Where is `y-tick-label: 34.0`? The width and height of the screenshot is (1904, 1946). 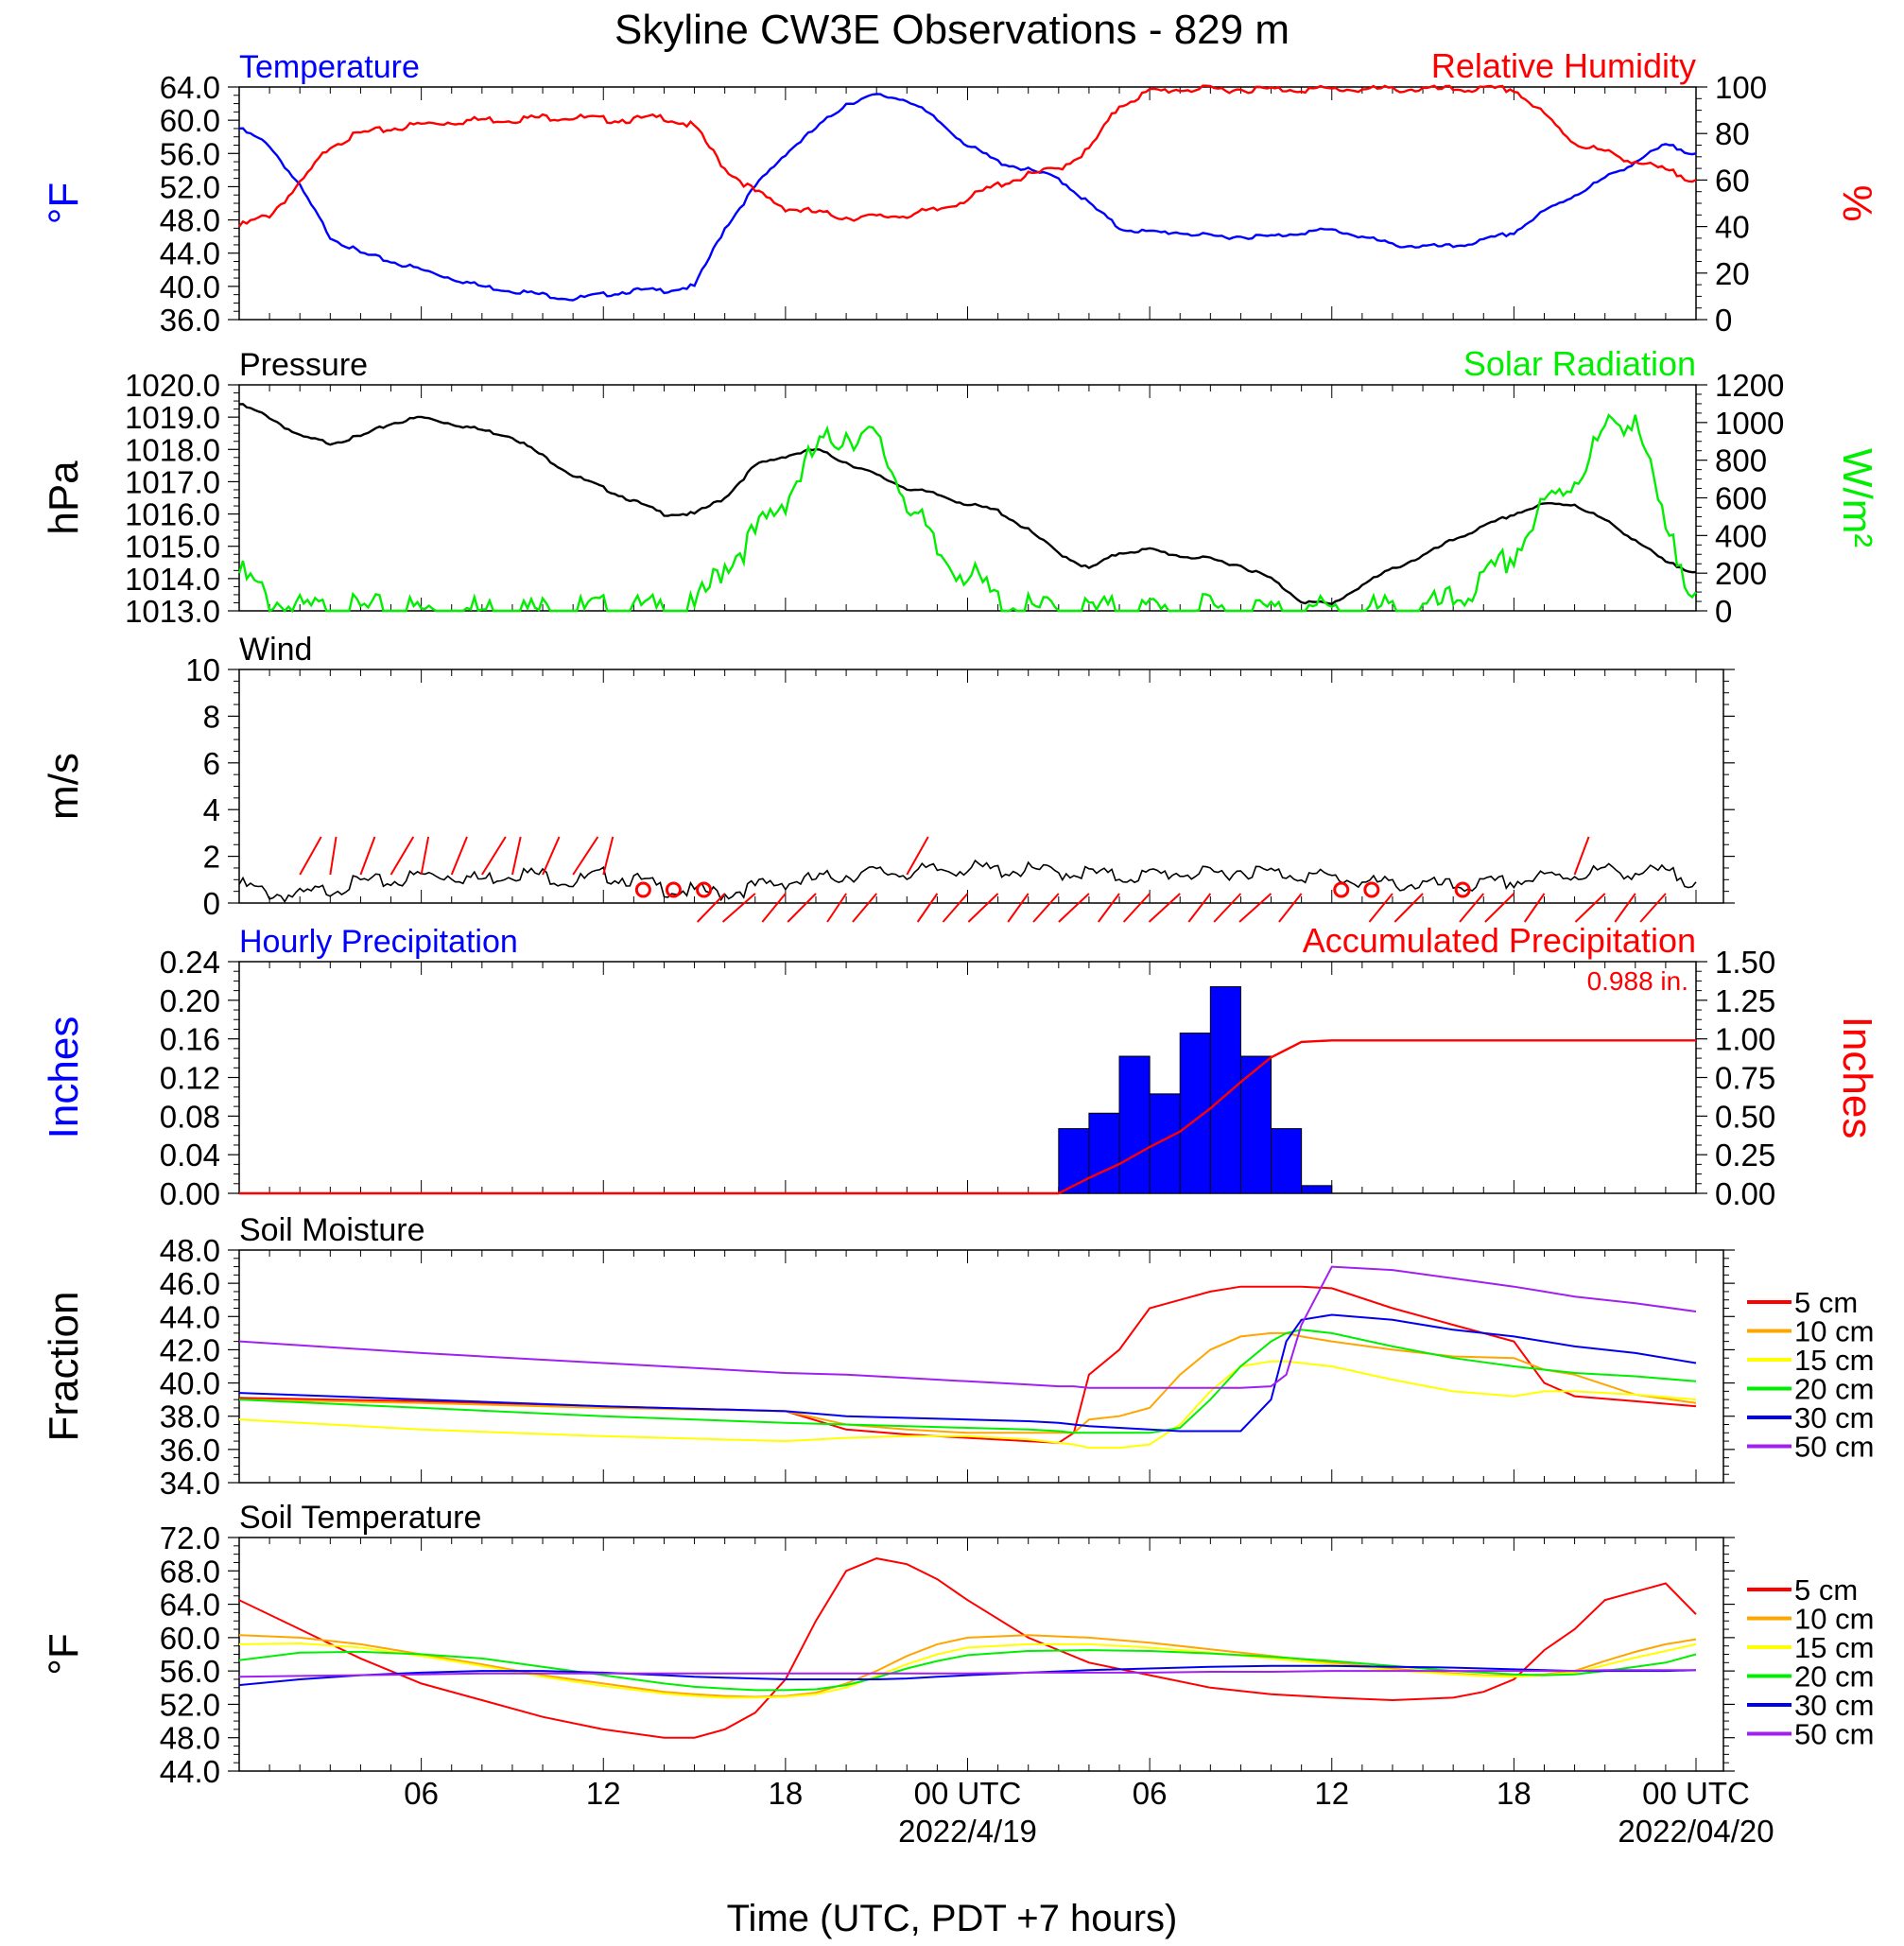
y-tick-label: 34.0 is located at coordinates (190, 1484).